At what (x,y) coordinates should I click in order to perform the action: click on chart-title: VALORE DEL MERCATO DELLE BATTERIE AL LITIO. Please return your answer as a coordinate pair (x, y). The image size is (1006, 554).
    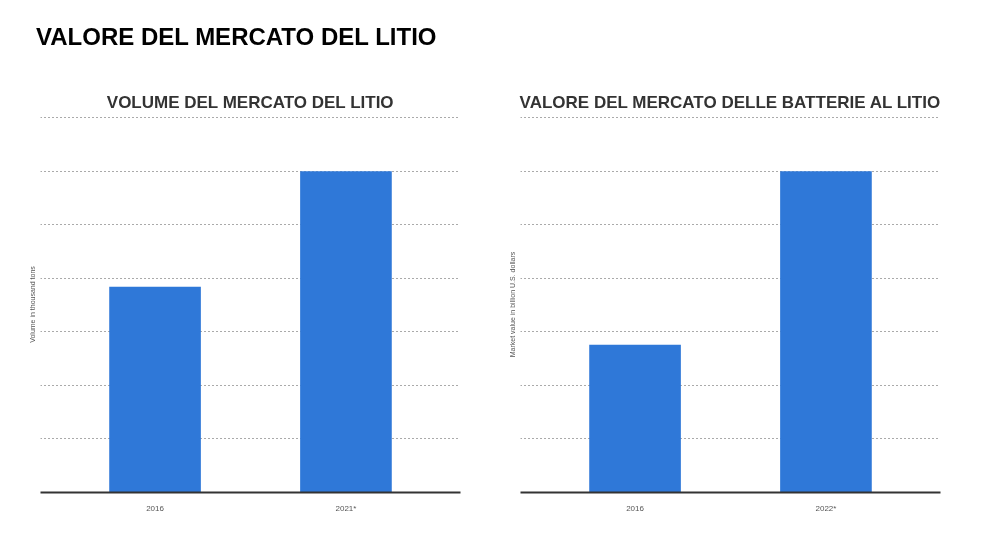
    Looking at the image, I should click on (730, 102).